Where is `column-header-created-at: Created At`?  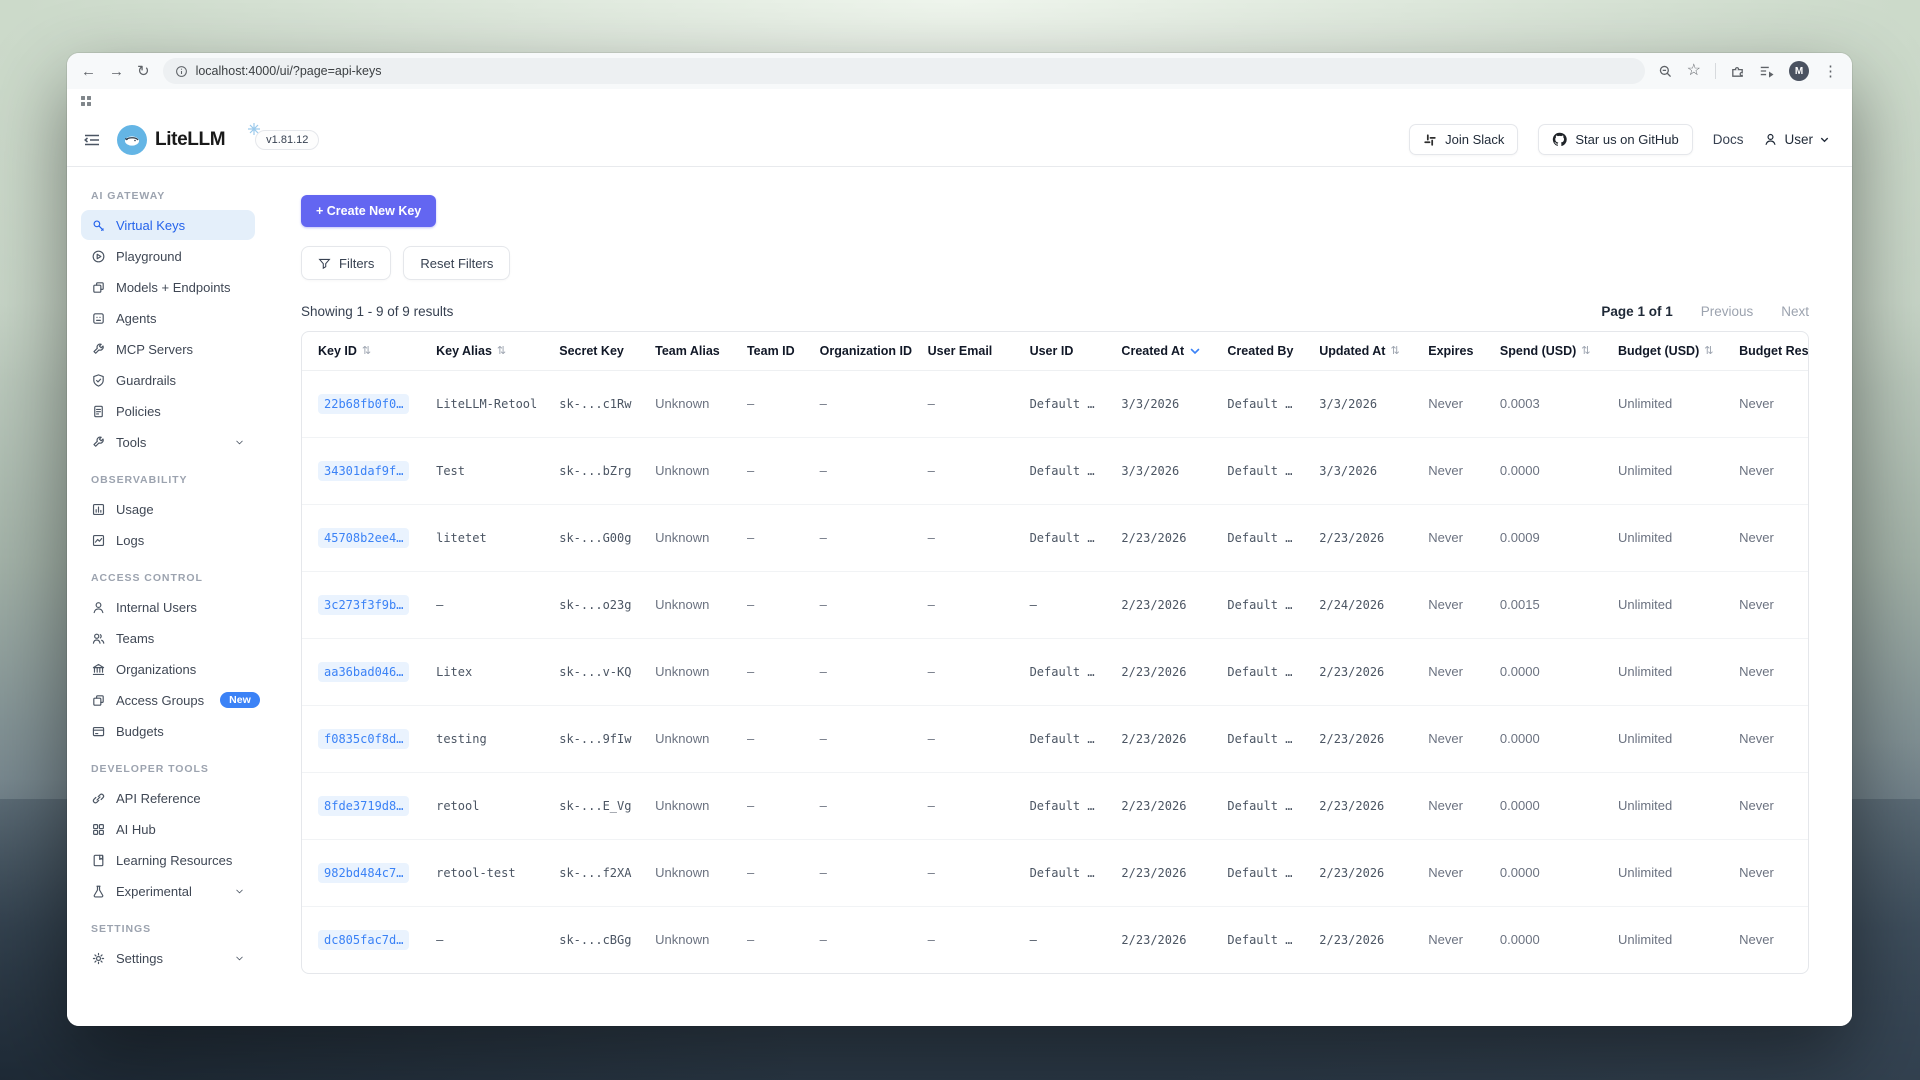 column-header-created-at: Created At is located at coordinates (1158, 351).